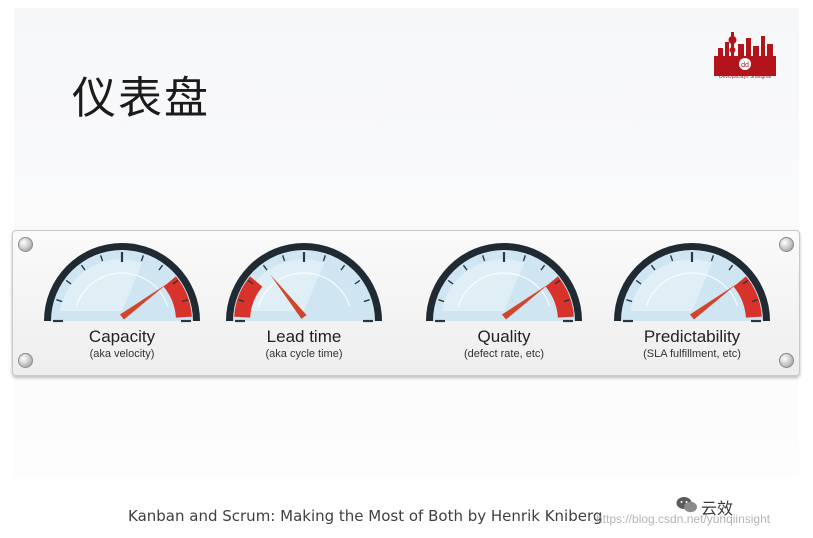  What do you see at coordinates (745, 65) in the screenshot?
I see `svg-text: dd` at bounding box center [745, 65].